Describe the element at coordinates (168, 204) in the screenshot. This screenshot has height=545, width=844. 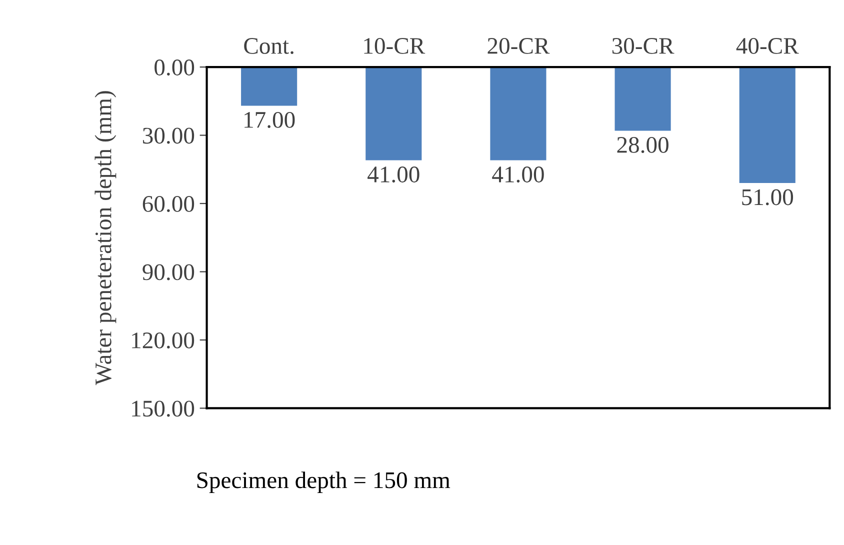
I see `y-tick-label: 60.00` at that location.